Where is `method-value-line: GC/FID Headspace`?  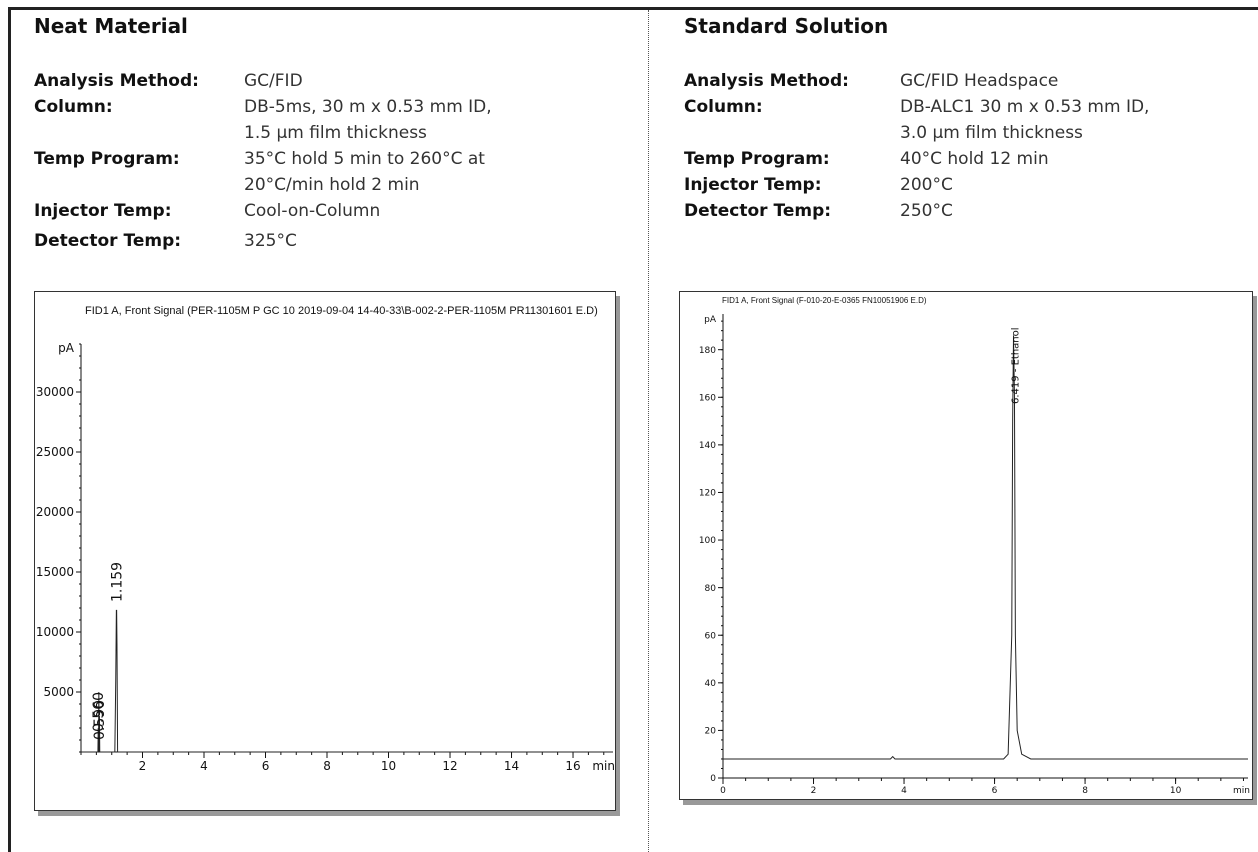 method-value-line: GC/FID Headspace is located at coordinates (979, 81).